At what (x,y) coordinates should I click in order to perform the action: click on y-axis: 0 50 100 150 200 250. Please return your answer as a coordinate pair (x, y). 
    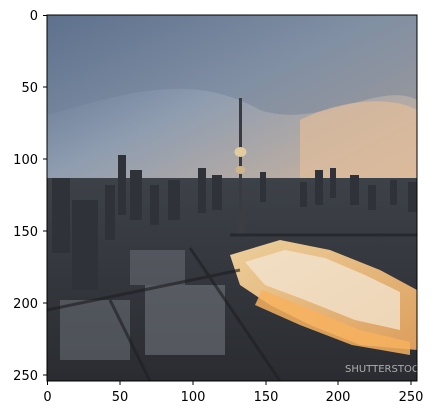
    Looking at the image, I should click on (30, 196).